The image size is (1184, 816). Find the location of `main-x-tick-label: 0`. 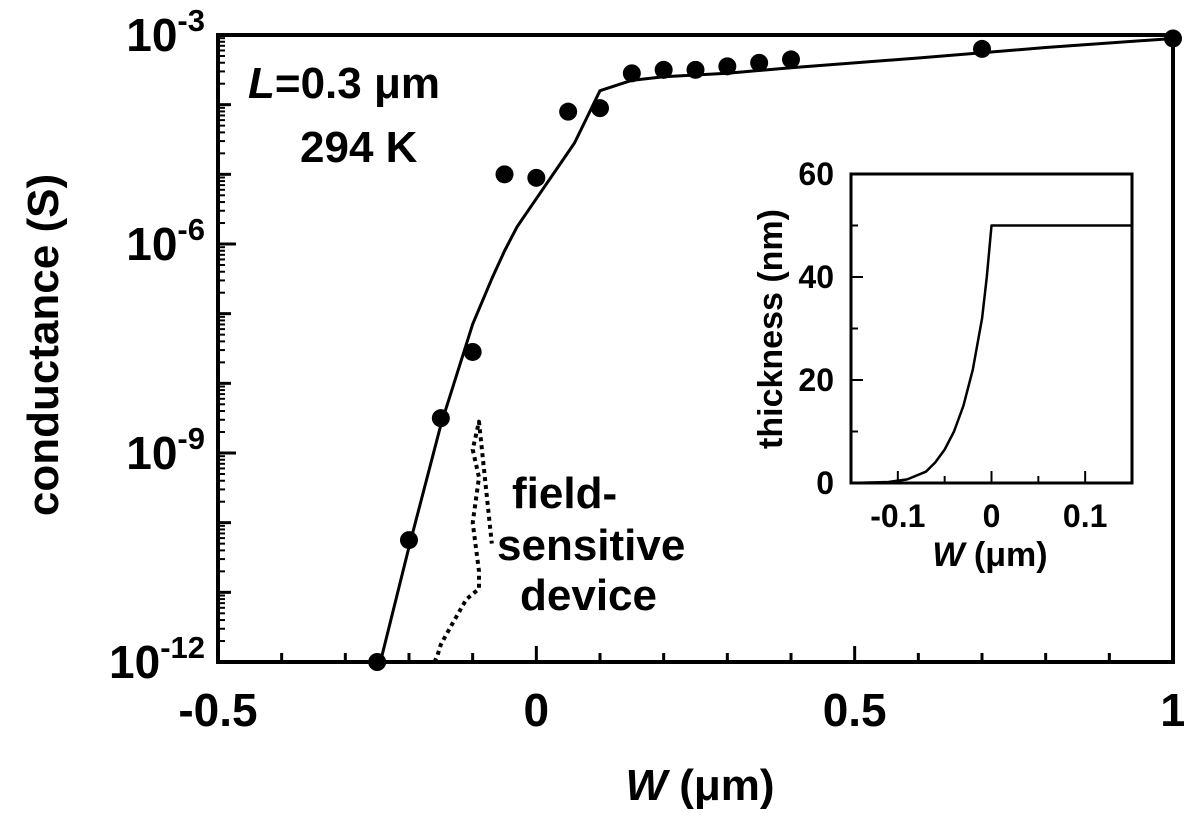

main-x-tick-label: 0 is located at coordinates (537, 710).